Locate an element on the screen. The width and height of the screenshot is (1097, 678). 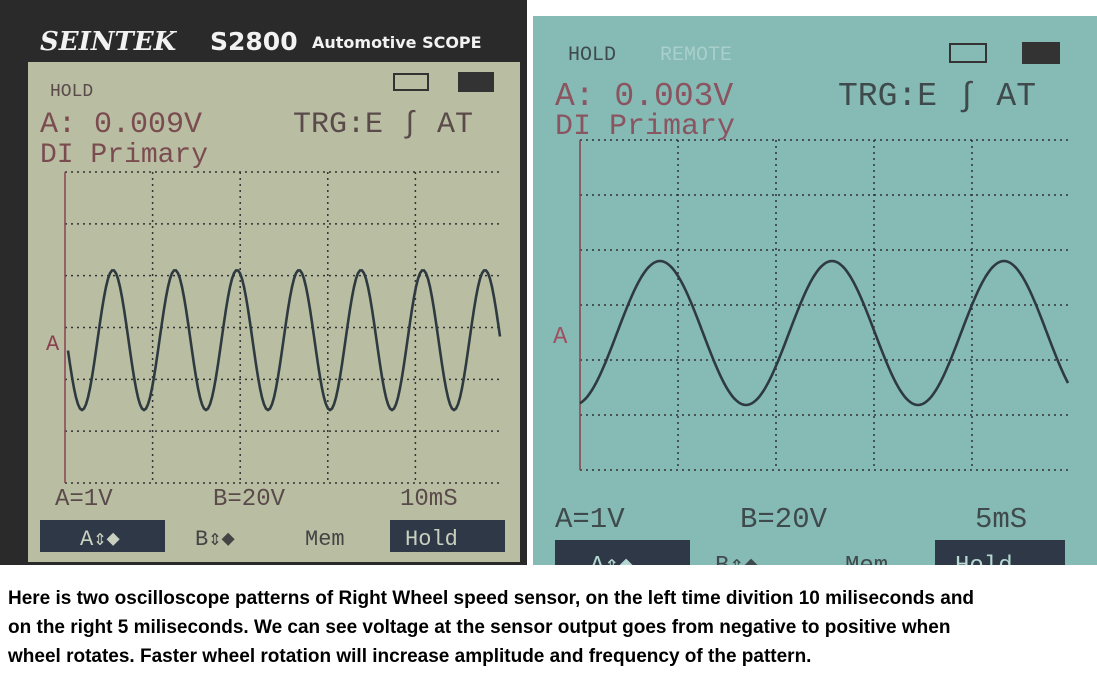
subtitle: Automotive SCOPE is located at coordinates (397, 42).